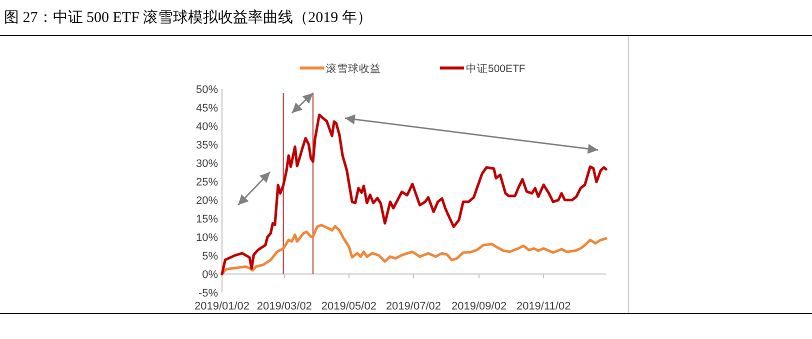 This screenshot has height=339, width=812. What do you see at coordinates (207, 146) in the screenshot?
I see `y-tick-label: 35%` at bounding box center [207, 146].